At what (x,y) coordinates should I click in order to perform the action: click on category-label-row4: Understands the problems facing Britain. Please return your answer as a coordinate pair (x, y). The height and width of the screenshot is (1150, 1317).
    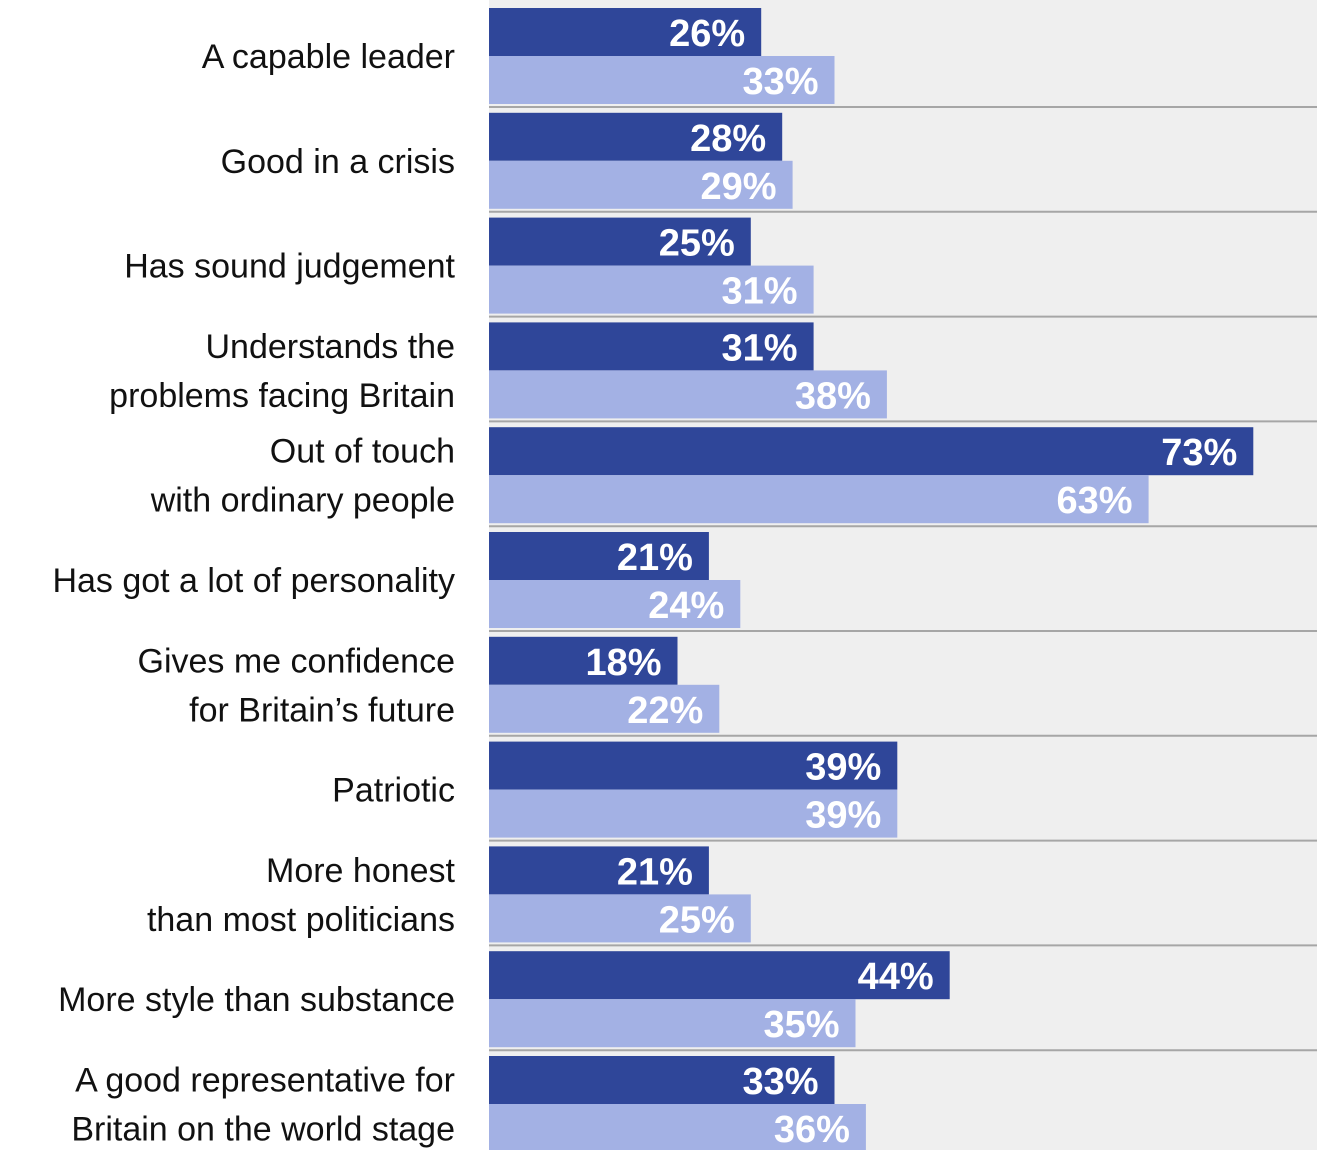
    Looking at the image, I should click on (282, 371).